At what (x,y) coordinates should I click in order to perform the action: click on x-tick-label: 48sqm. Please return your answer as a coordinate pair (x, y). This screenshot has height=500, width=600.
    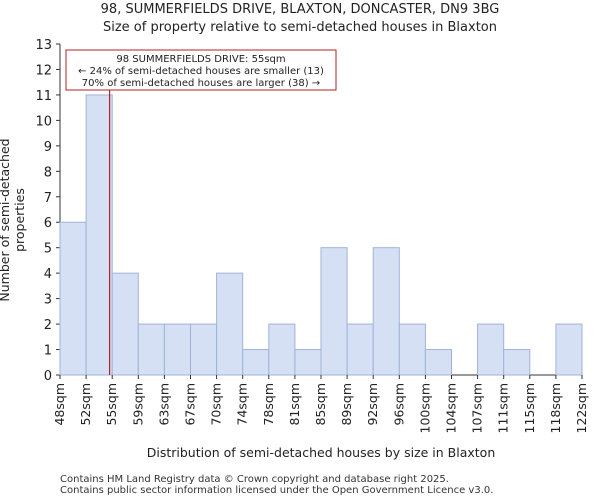
    Looking at the image, I should click on (59, 404).